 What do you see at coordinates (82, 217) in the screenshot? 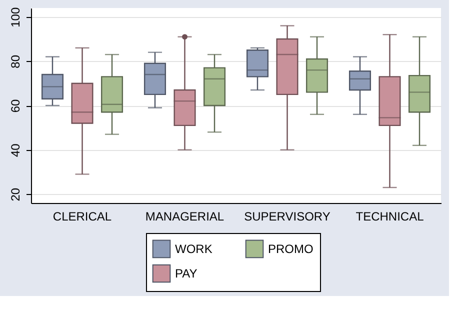
I see `x-tick-label: CLERICAL` at bounding box center [82, 217].